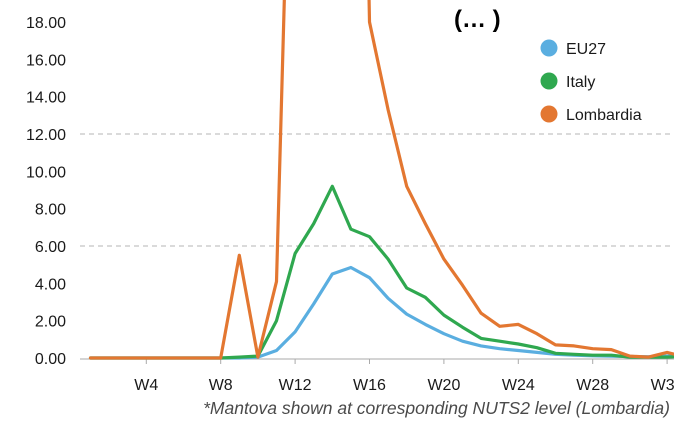 The height and width of the screenshot is (423, 674). Describe the element at coordinates (46, 172) in the screenshot. I see `y-tick-label: 10.00` at that location.